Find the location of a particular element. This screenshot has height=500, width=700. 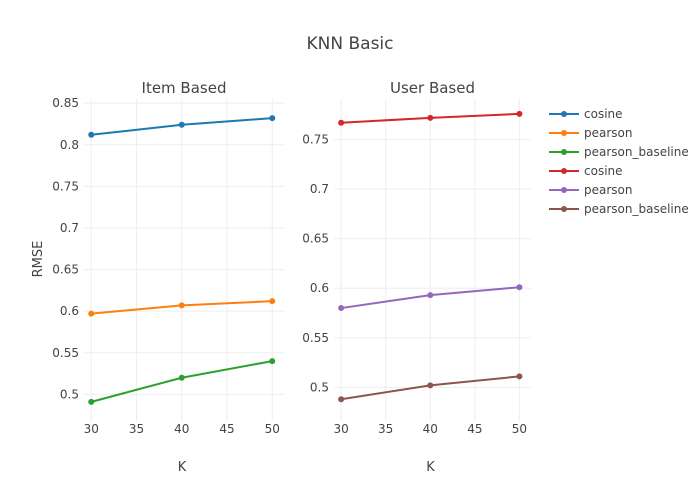

y-tick-label: 0.8 is located at coordinates (69, 145).